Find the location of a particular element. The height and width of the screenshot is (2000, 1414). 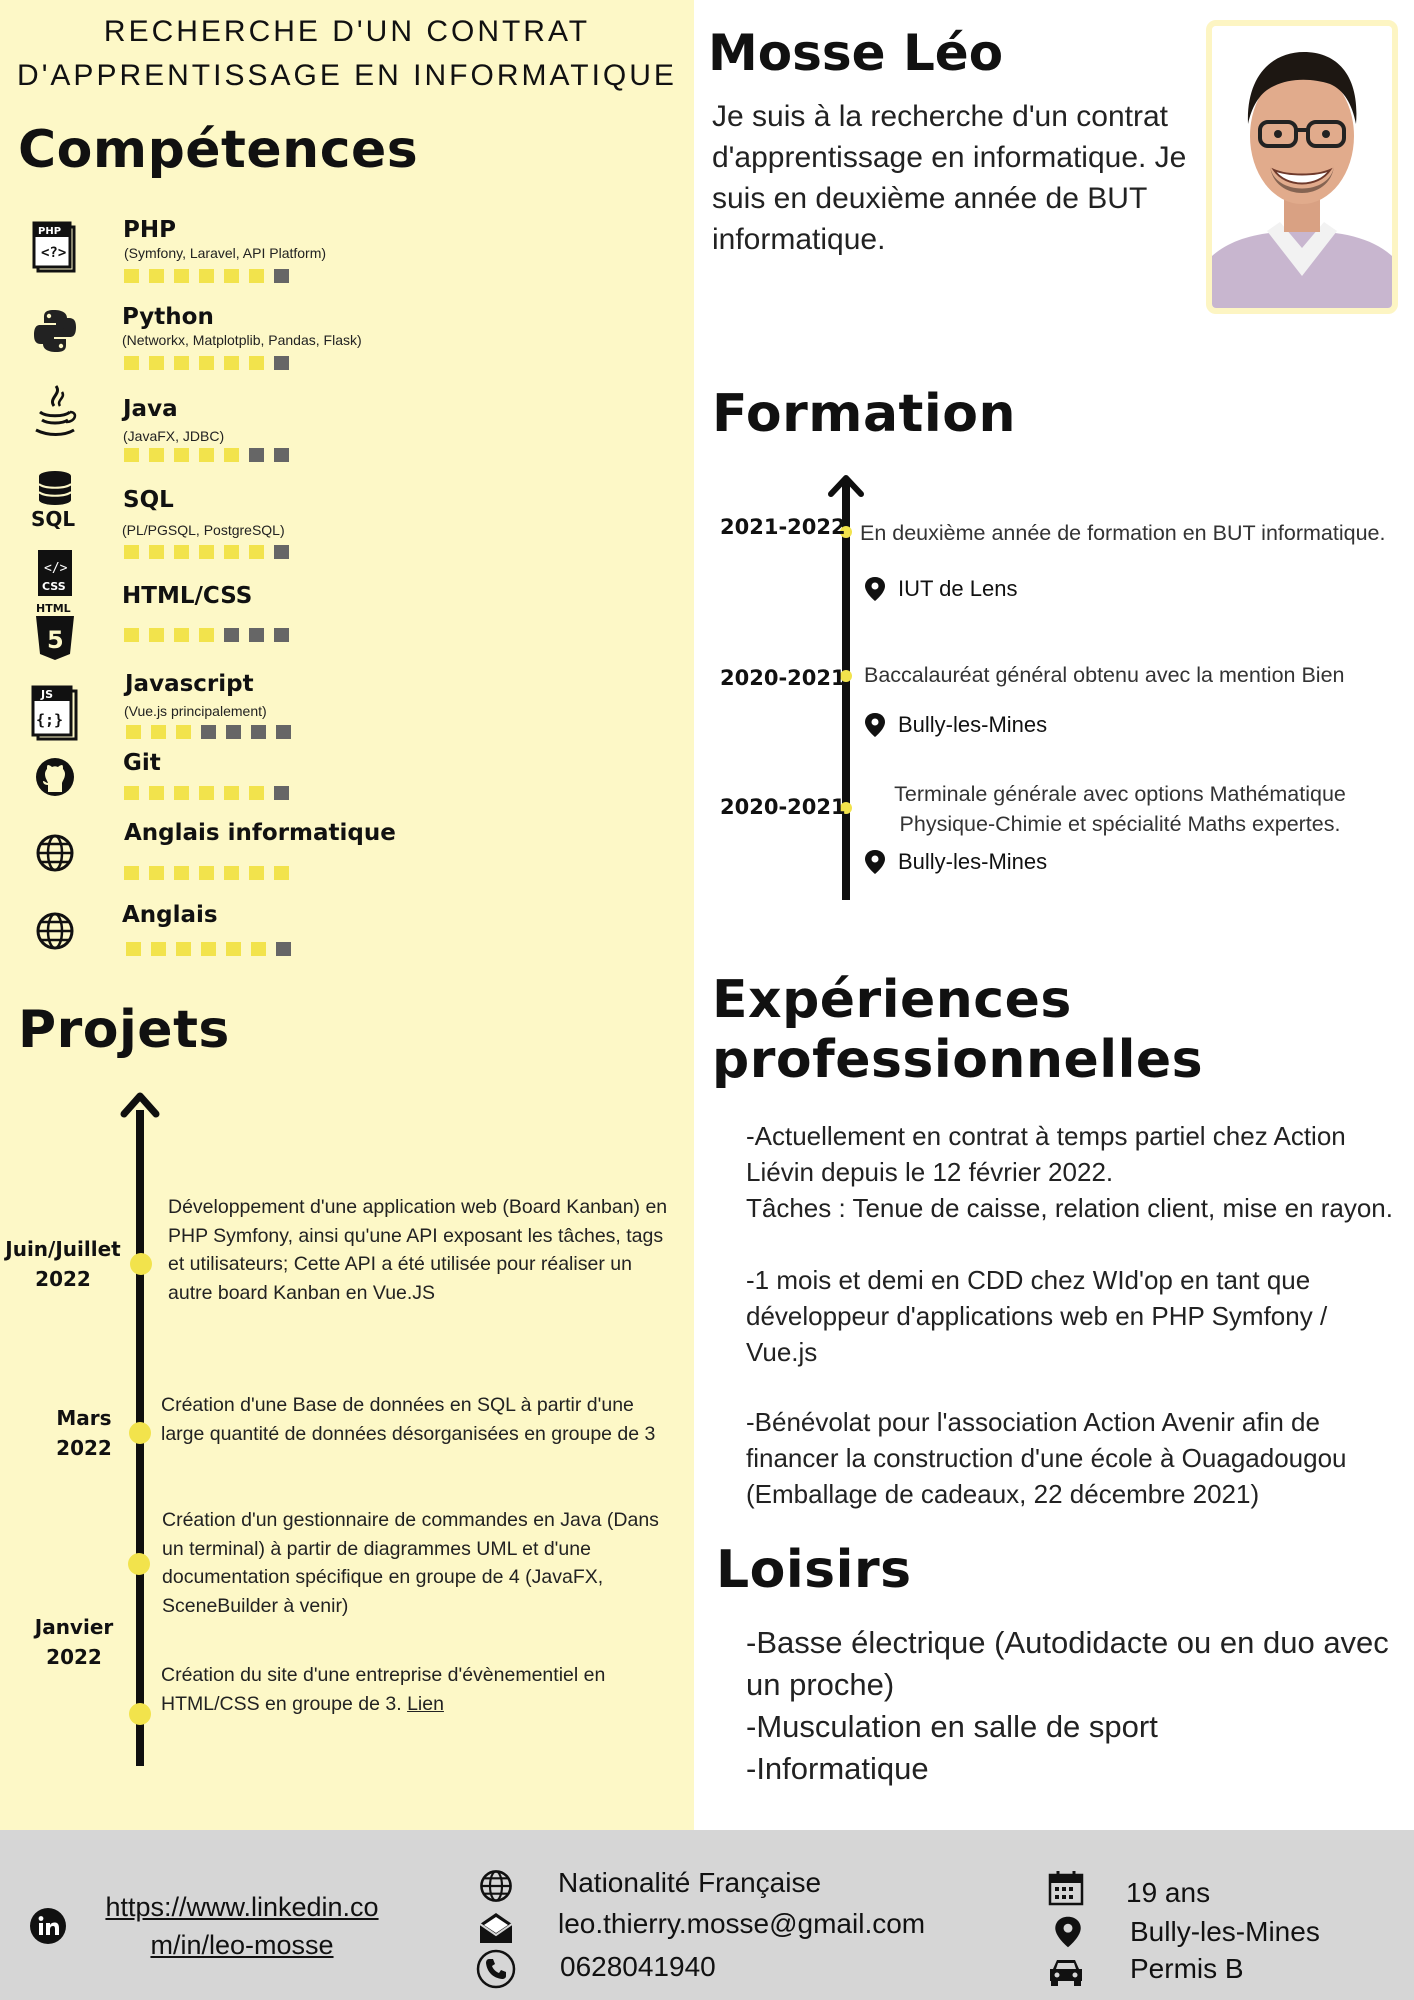

phone: 0628041940 is located at coordinates (638, 1966).